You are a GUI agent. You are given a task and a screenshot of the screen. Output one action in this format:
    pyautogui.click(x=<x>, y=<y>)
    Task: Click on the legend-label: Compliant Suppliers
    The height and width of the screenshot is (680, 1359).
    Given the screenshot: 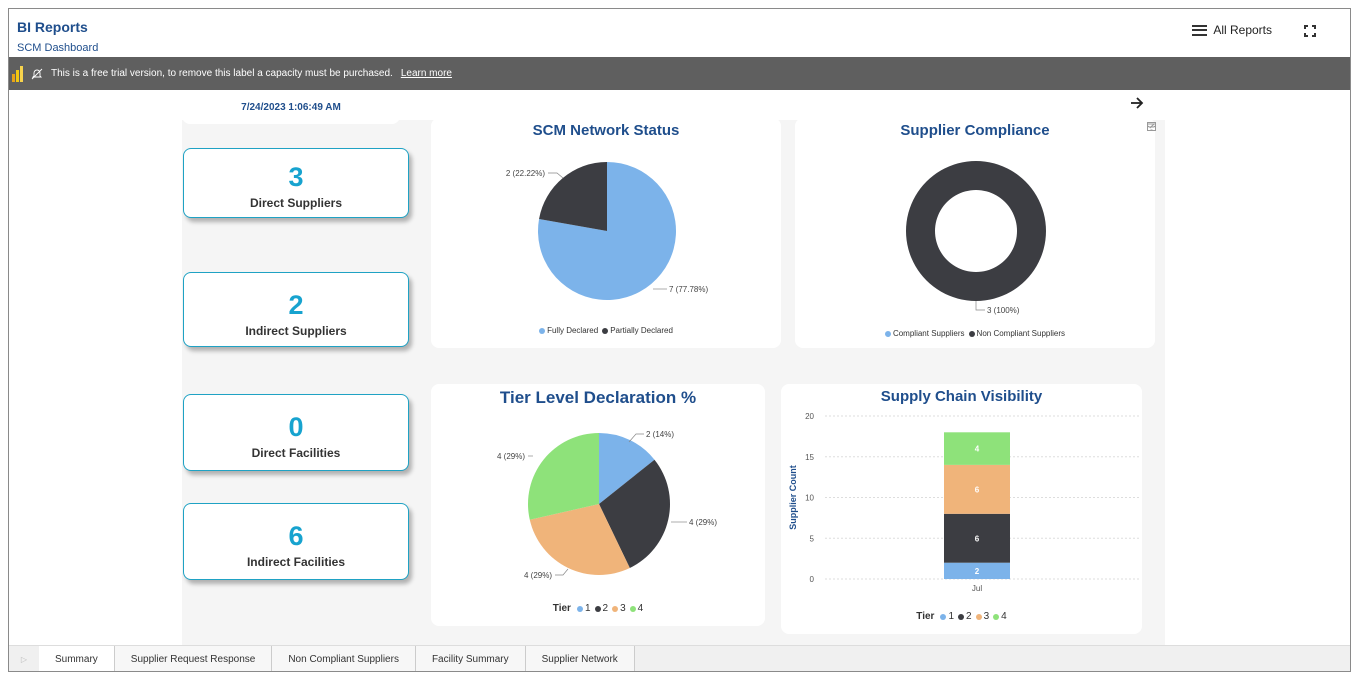 What is the action you would take?
    pyautogui.click(x=928, y=333)
    